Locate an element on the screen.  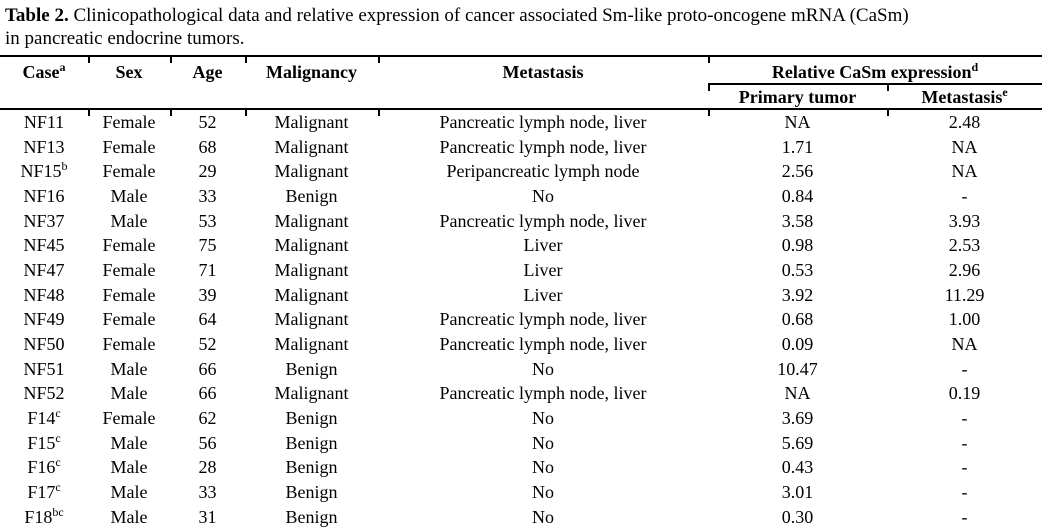
cell-case: NF45 is located at coordinates (44, 245).